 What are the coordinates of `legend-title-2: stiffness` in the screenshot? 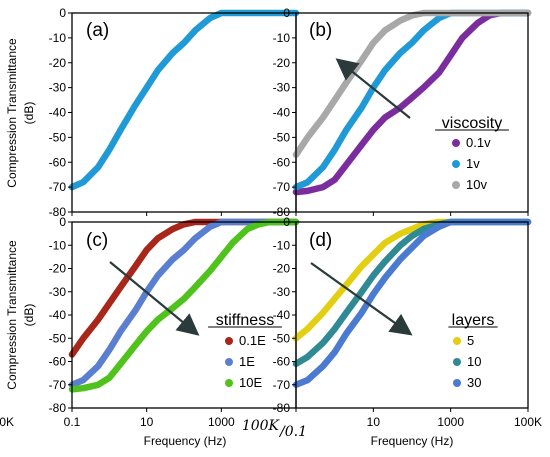 It's located at (245, 320).